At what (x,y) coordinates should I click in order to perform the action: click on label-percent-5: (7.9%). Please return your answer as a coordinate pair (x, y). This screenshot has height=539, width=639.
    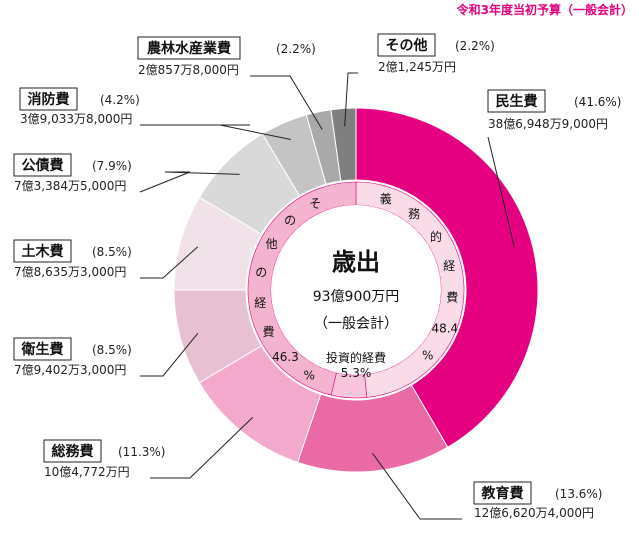
    Looking at the image, I should click on (112, 166).